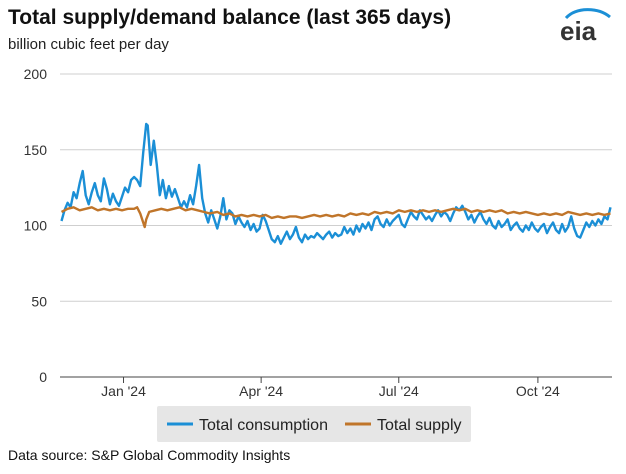 Image resolution: width=626 pixels, height=474 pixels. I want to click on legend-background, so click(314, 424).